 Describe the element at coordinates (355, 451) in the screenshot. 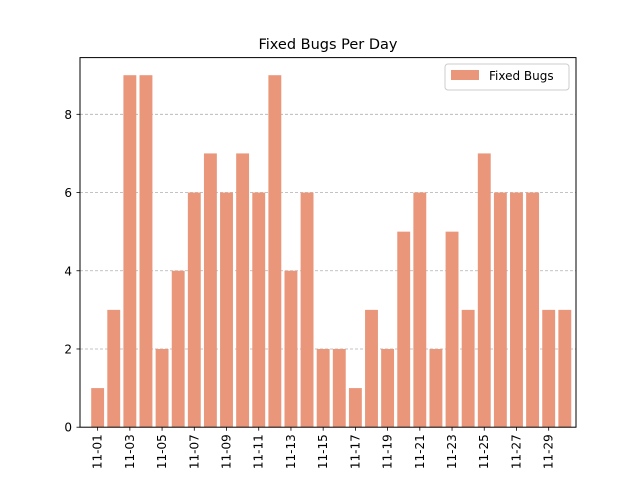

I see `x-tick-label: 11-17` at that location.